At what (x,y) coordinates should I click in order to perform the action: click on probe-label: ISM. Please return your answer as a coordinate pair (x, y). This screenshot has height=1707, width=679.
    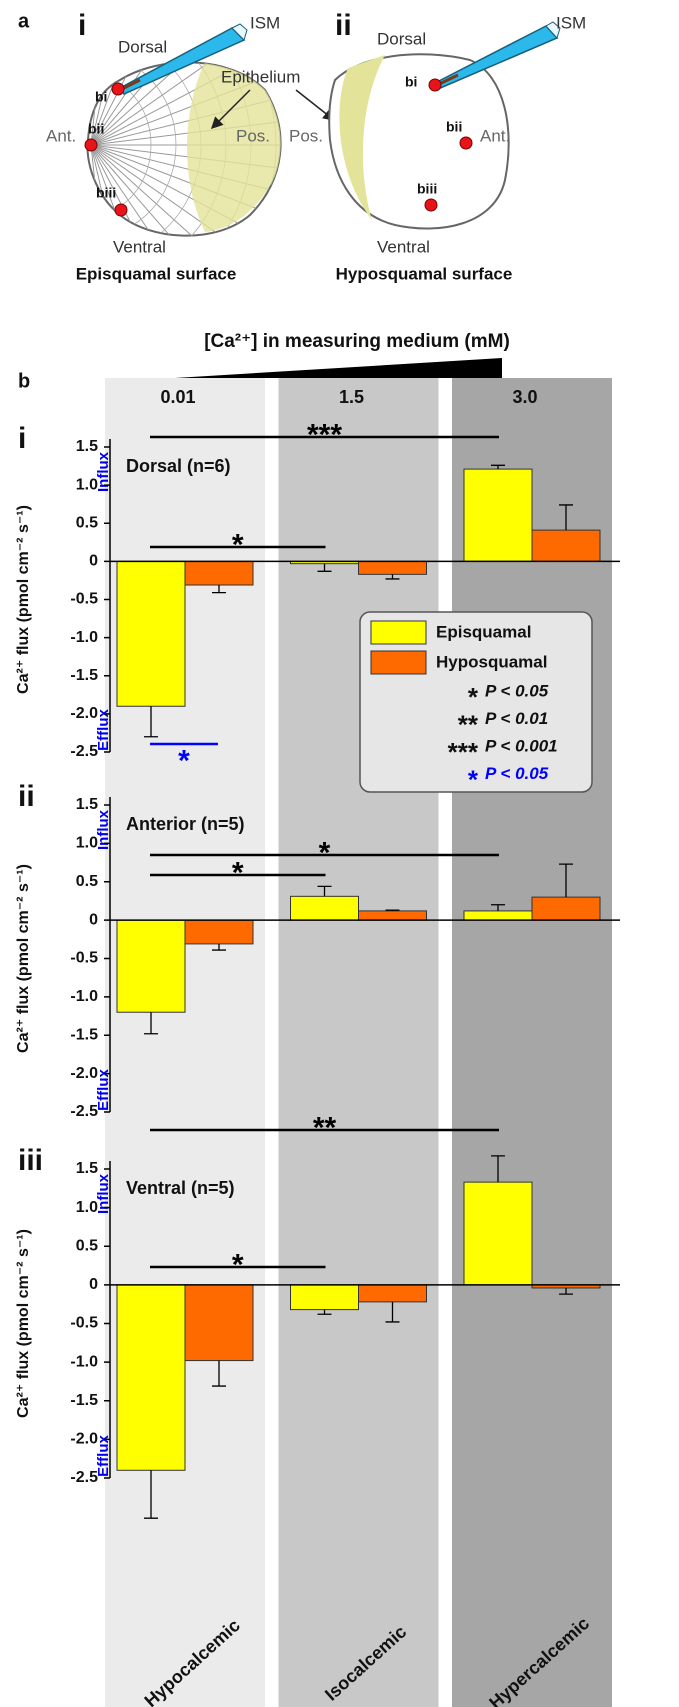
    Looking at the image, I should click on (265, 22).